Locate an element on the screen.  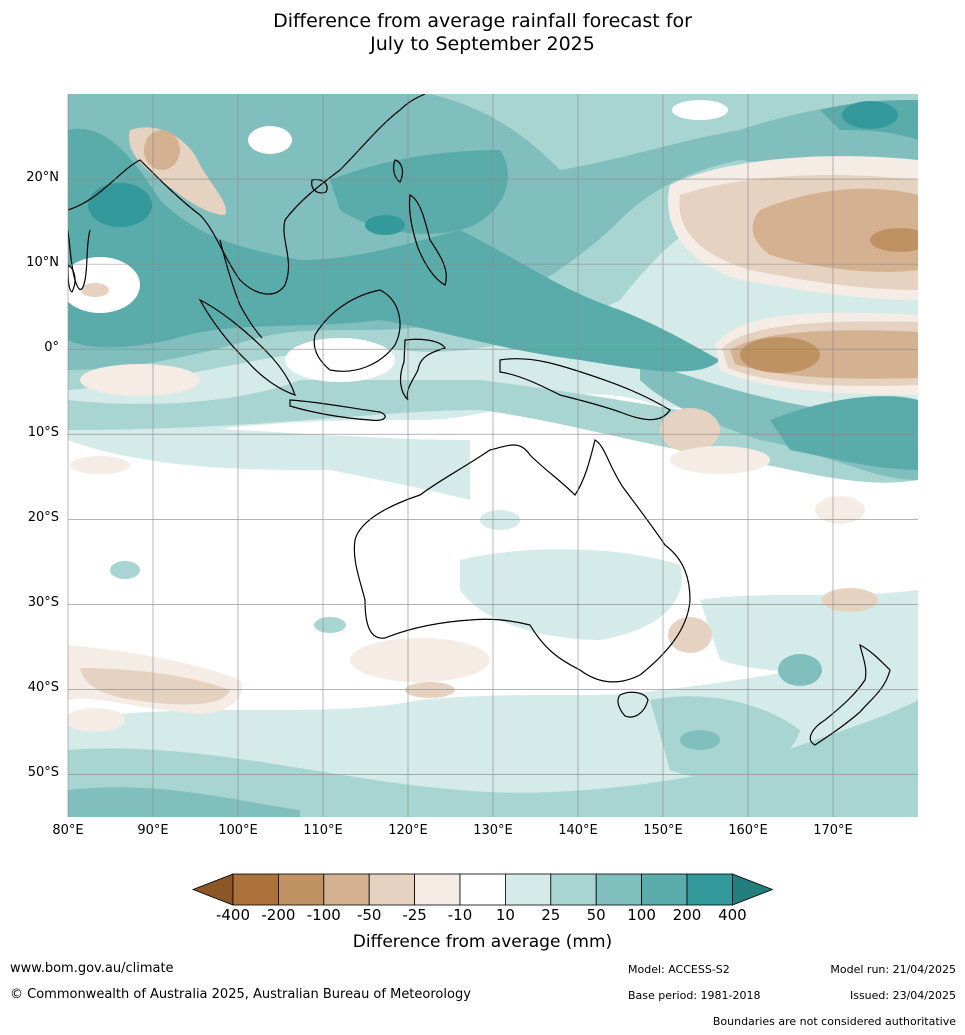
lat-tick-label: 30°S is located at coordinates (43, 603).